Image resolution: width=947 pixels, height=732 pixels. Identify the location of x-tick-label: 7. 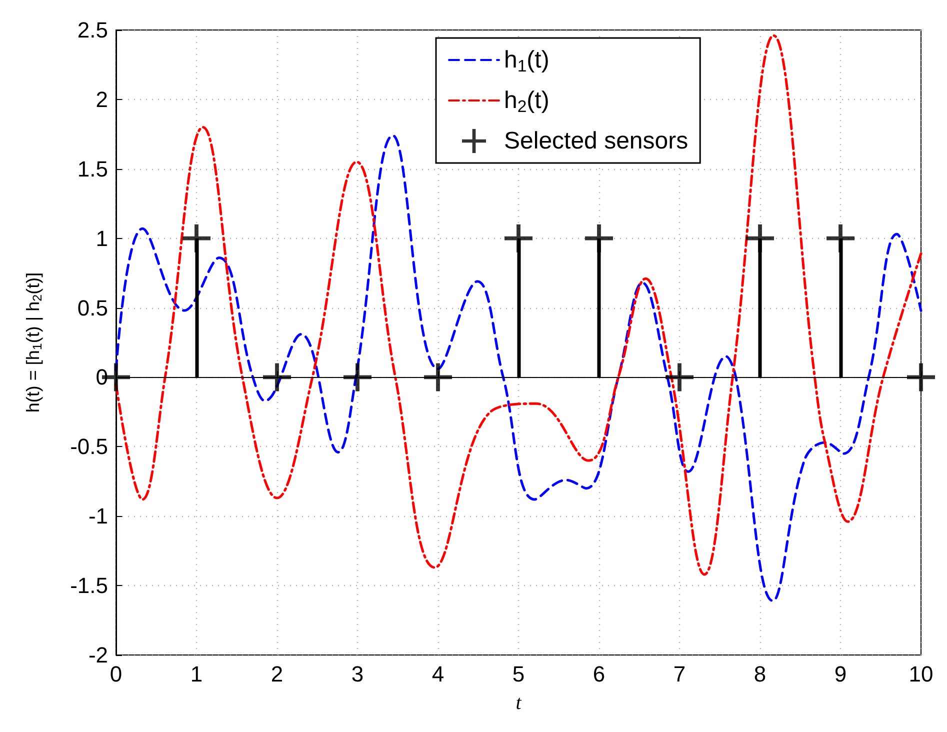
(679, 674).